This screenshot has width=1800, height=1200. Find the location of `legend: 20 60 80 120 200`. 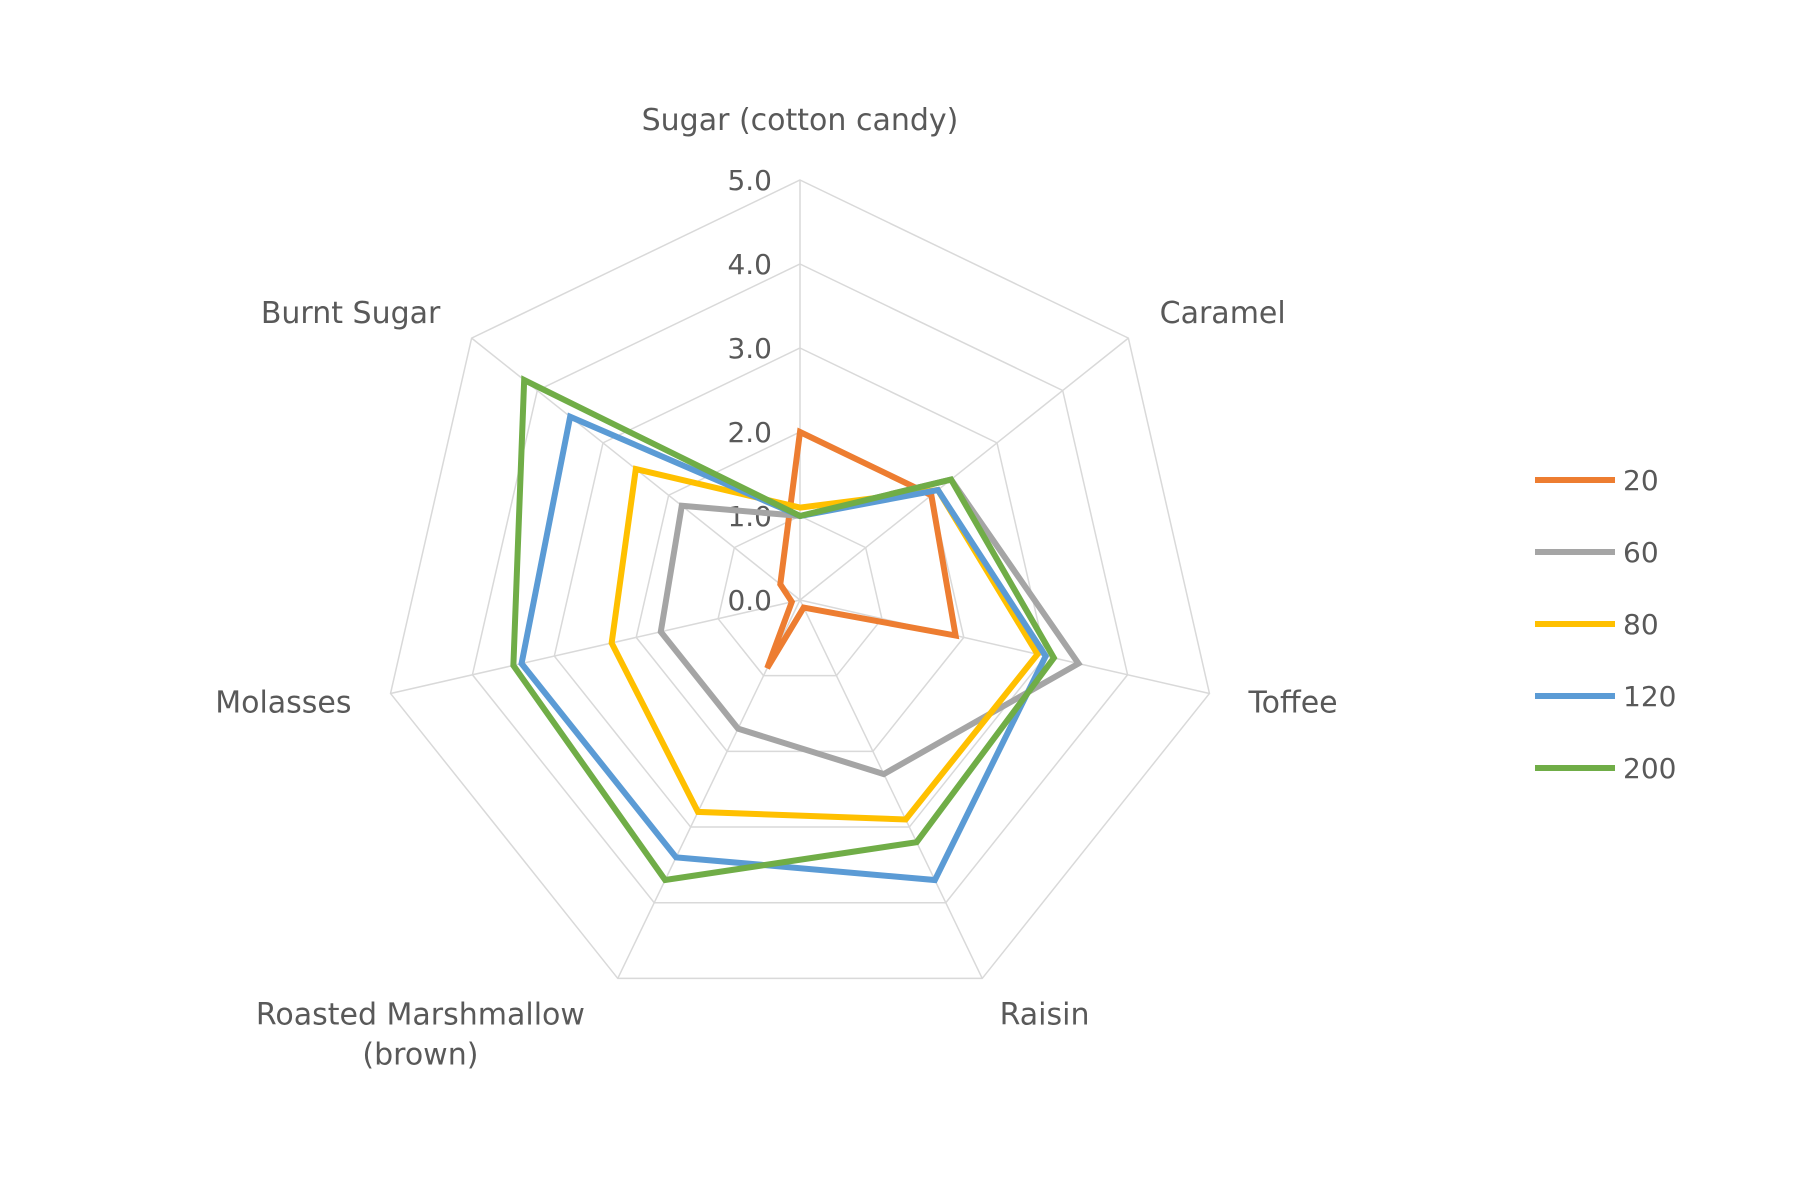

legend: 20 60 80 120 200 is located at coordinates (1605, 624).